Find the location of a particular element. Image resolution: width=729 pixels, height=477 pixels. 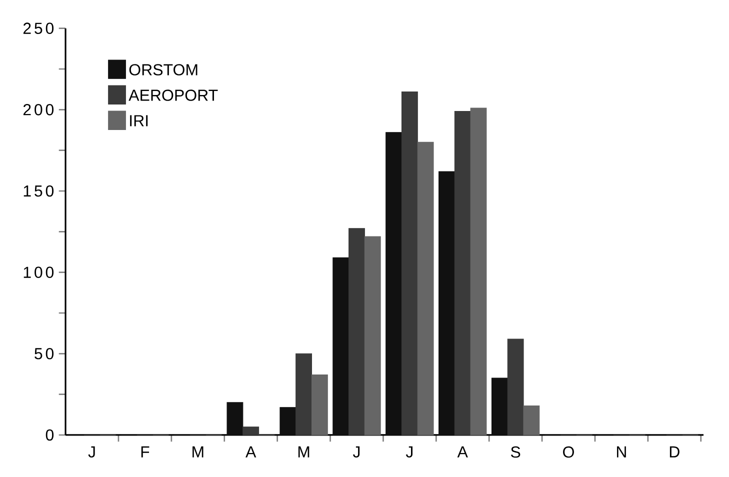

x-tick-label: N is located at coordinates (621, 452).